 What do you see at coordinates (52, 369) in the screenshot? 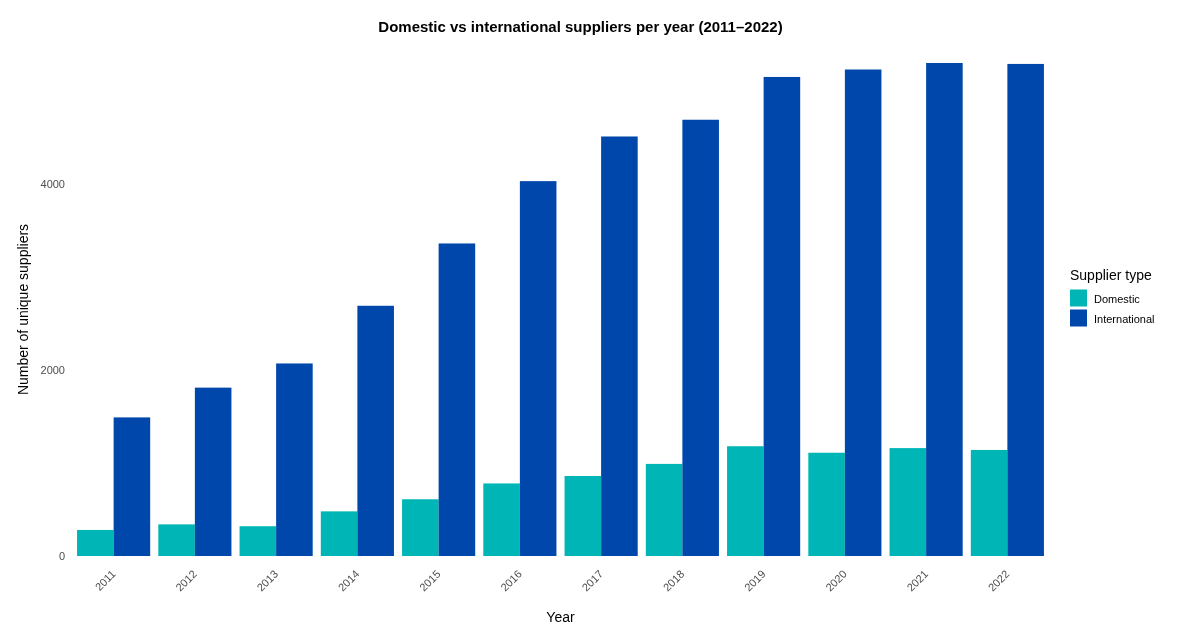
I see `y-tick-label: 2000` at bounding box center [52, 369].